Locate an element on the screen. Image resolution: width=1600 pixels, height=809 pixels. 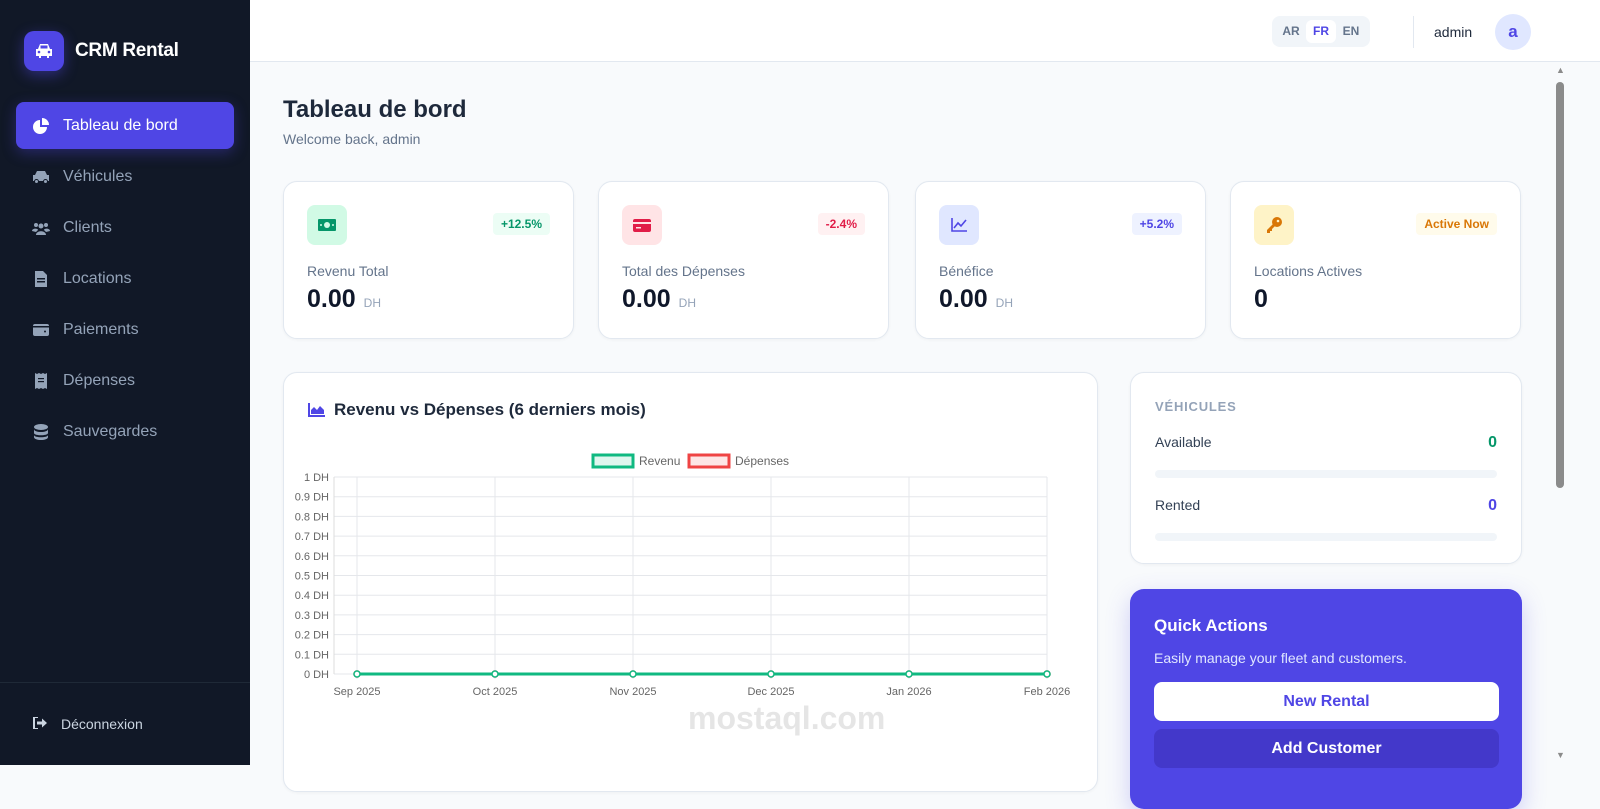
y-tick-label: 0.7 DH is located at coordinates (312, 537).